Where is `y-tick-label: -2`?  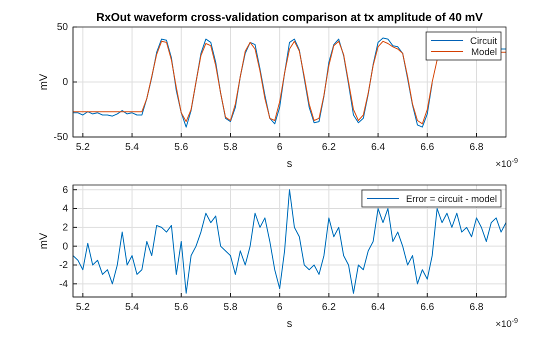 y-tick-label: -2 is located at coordinates (63, 266).